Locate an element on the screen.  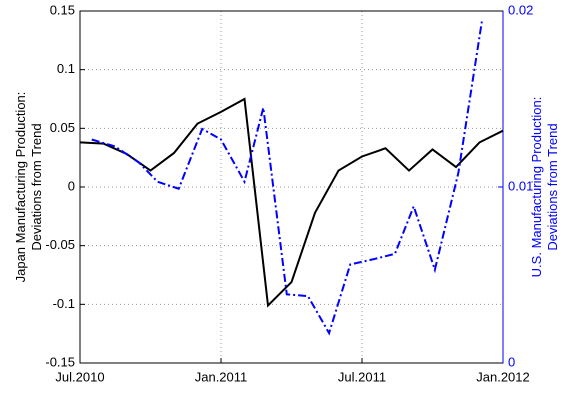
y-tick-label: 0.15 is located at coordinates (62, 9).